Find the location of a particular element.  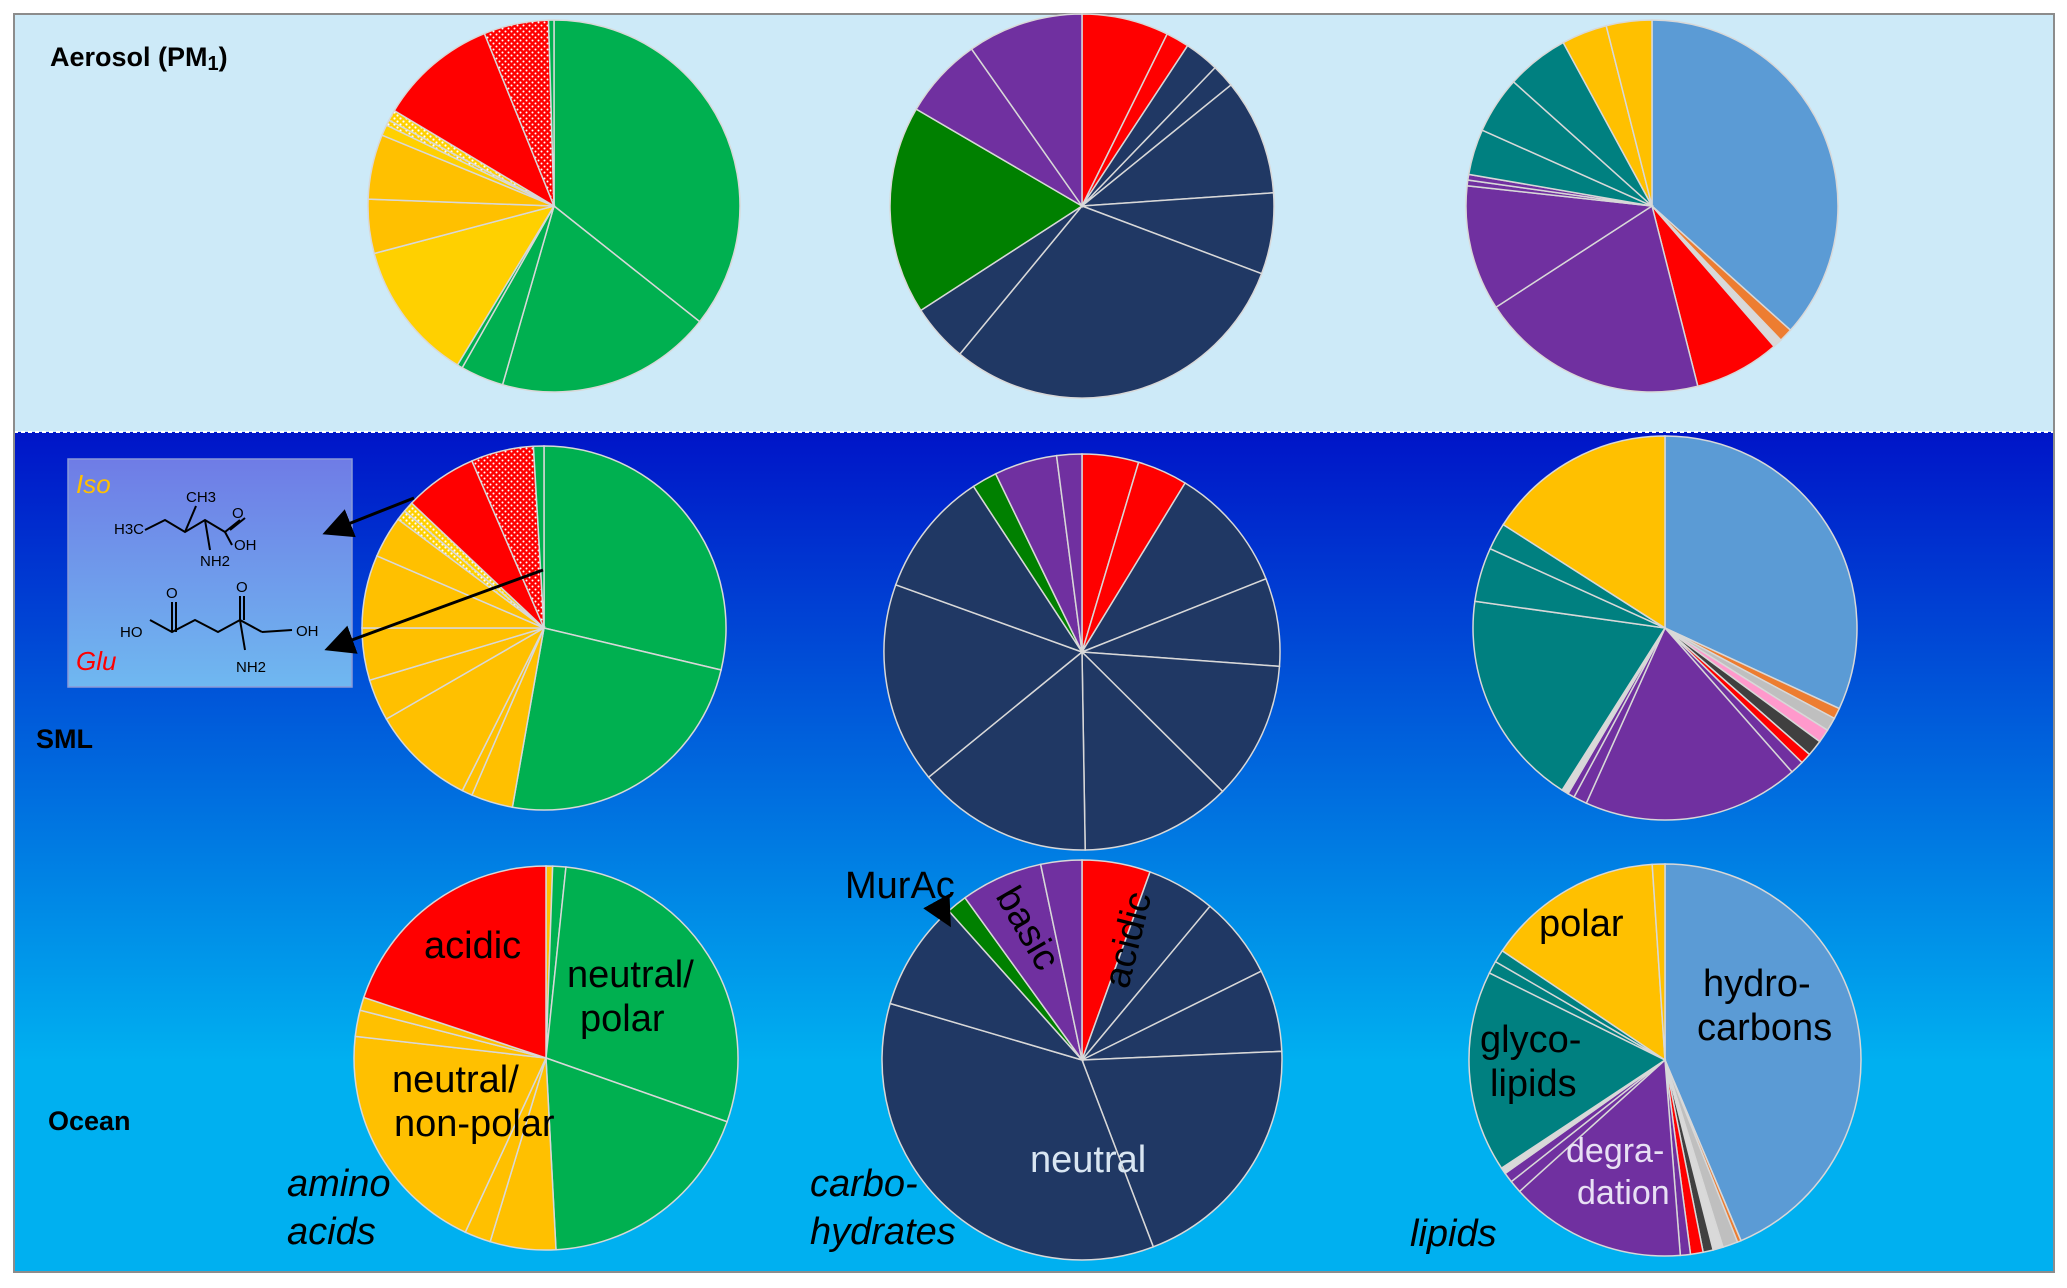

column-label-lipids: lipids is located at coordinates (1453, 1234).